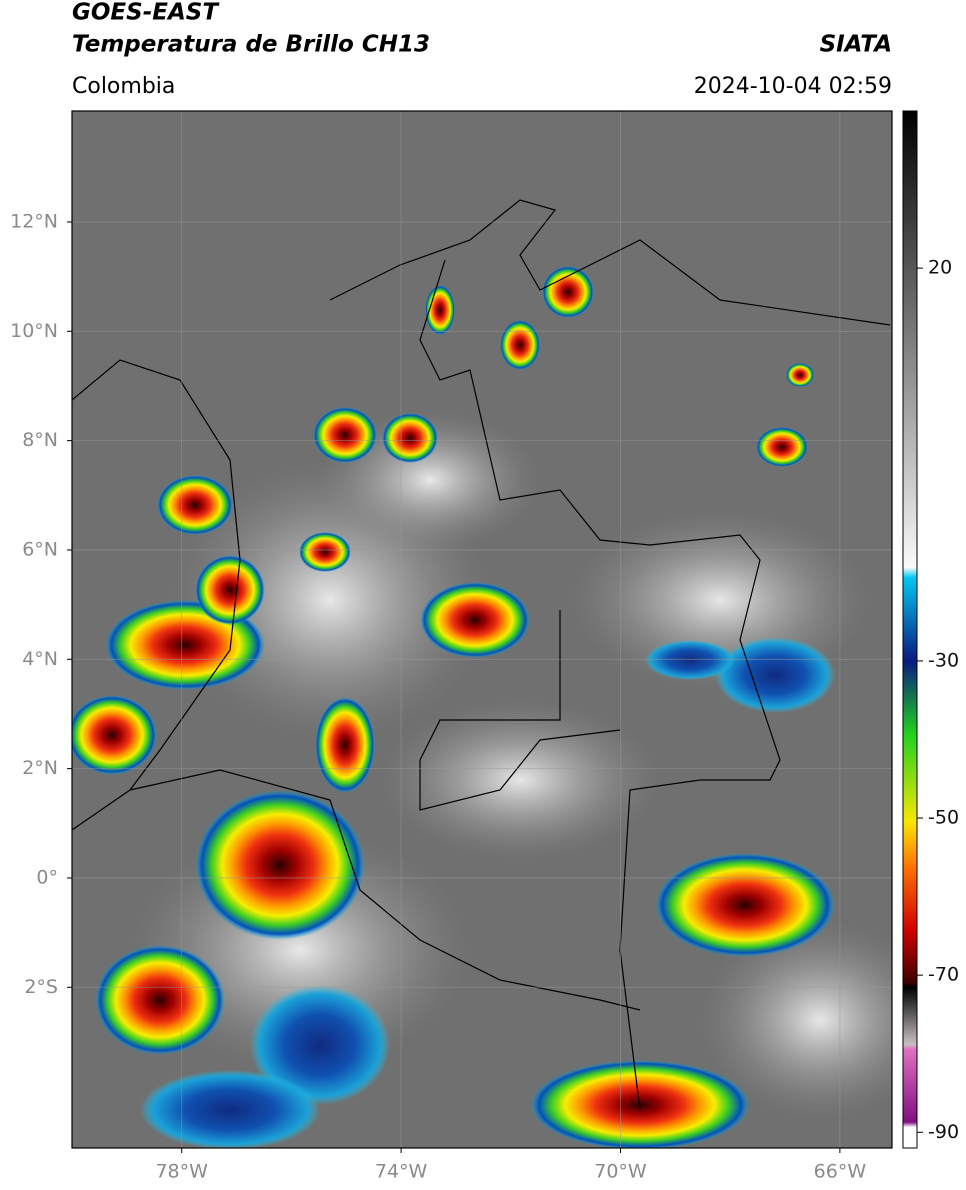 This screenshot has height=1190, width=966. I want to click on lon-label: 70°W, so click(620, 1172).